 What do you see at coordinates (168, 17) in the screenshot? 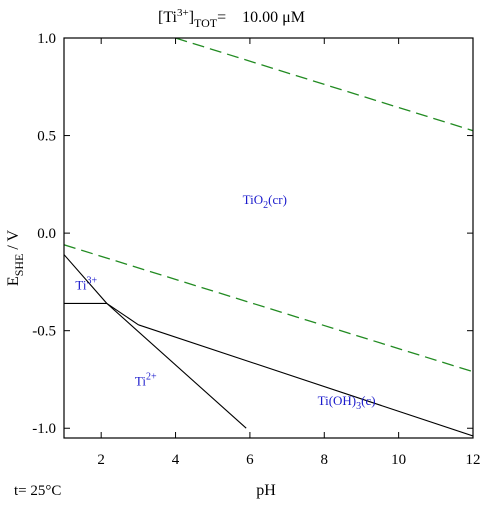
I see `title-species: [Ti` at bounding box center [168, 17].